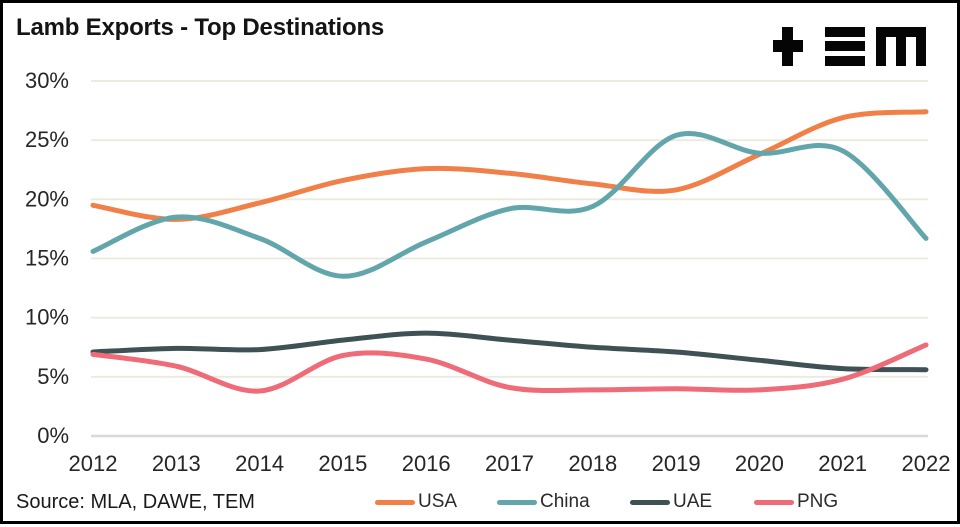  Describe the element at coordinates (395, 502) in the screenshot. I see `legend-swatch-usa` at that location.